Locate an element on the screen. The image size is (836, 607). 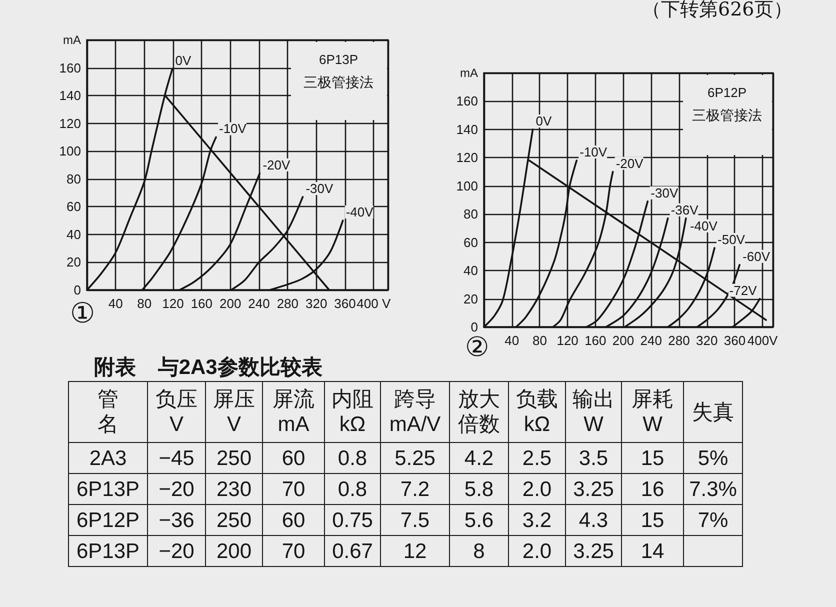
category-label: 失真 is located at coordinates (713, 412).